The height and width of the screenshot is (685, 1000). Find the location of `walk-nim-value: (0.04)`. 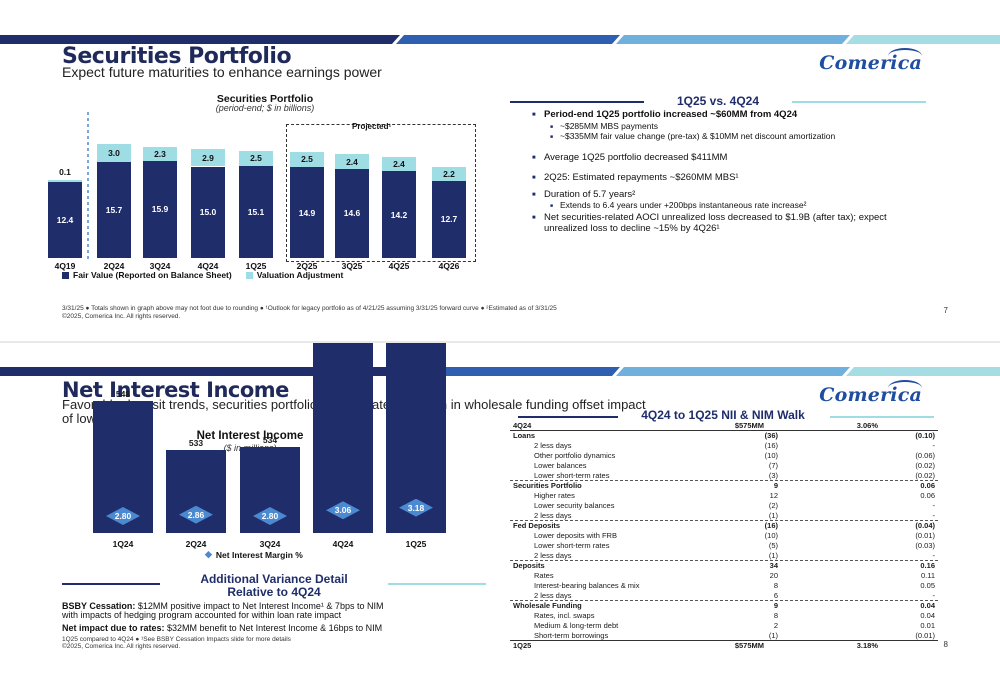

walk-nim-value: (0.04) is located at coordinates (925, 525).